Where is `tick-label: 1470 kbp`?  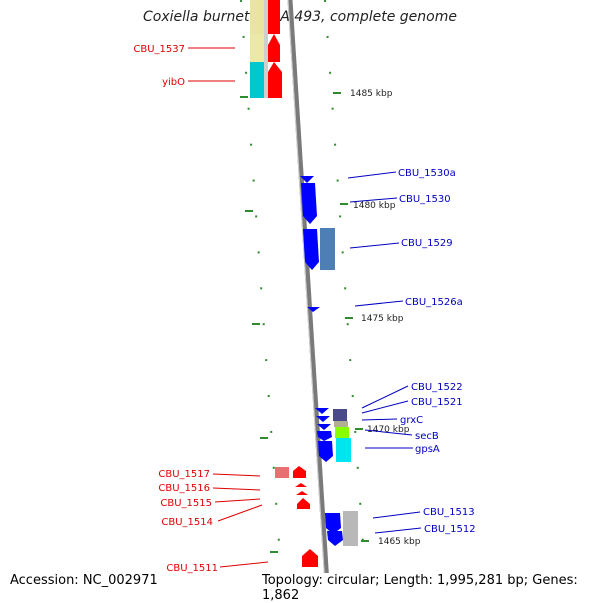
tick-label: 1470 kbp is located at coordinates (388, 430).